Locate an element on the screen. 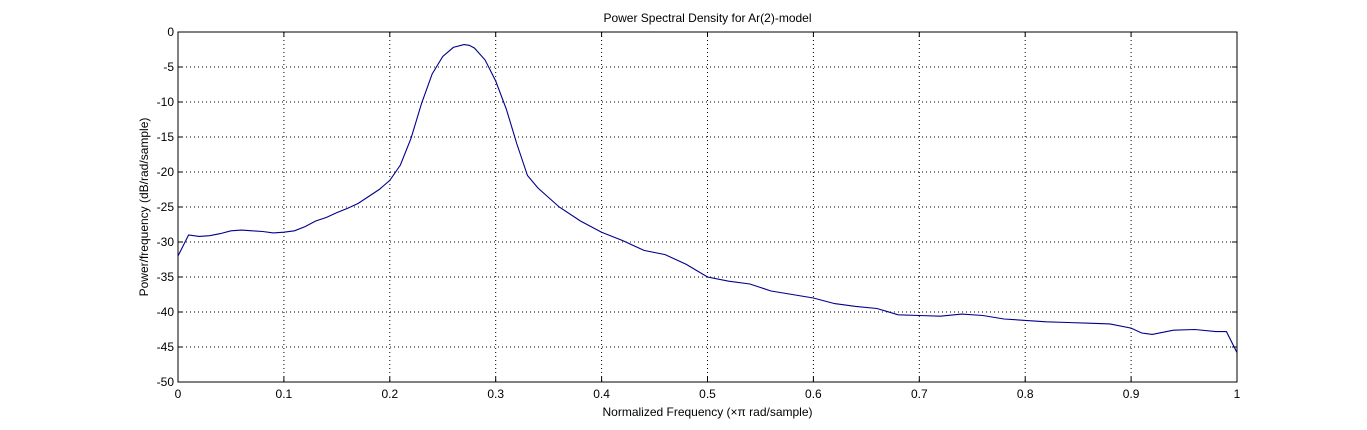 Image resolution: width=1367 pixels, height=430 pixels. y-tick-label: -35 is located at coordinates (166, 277).